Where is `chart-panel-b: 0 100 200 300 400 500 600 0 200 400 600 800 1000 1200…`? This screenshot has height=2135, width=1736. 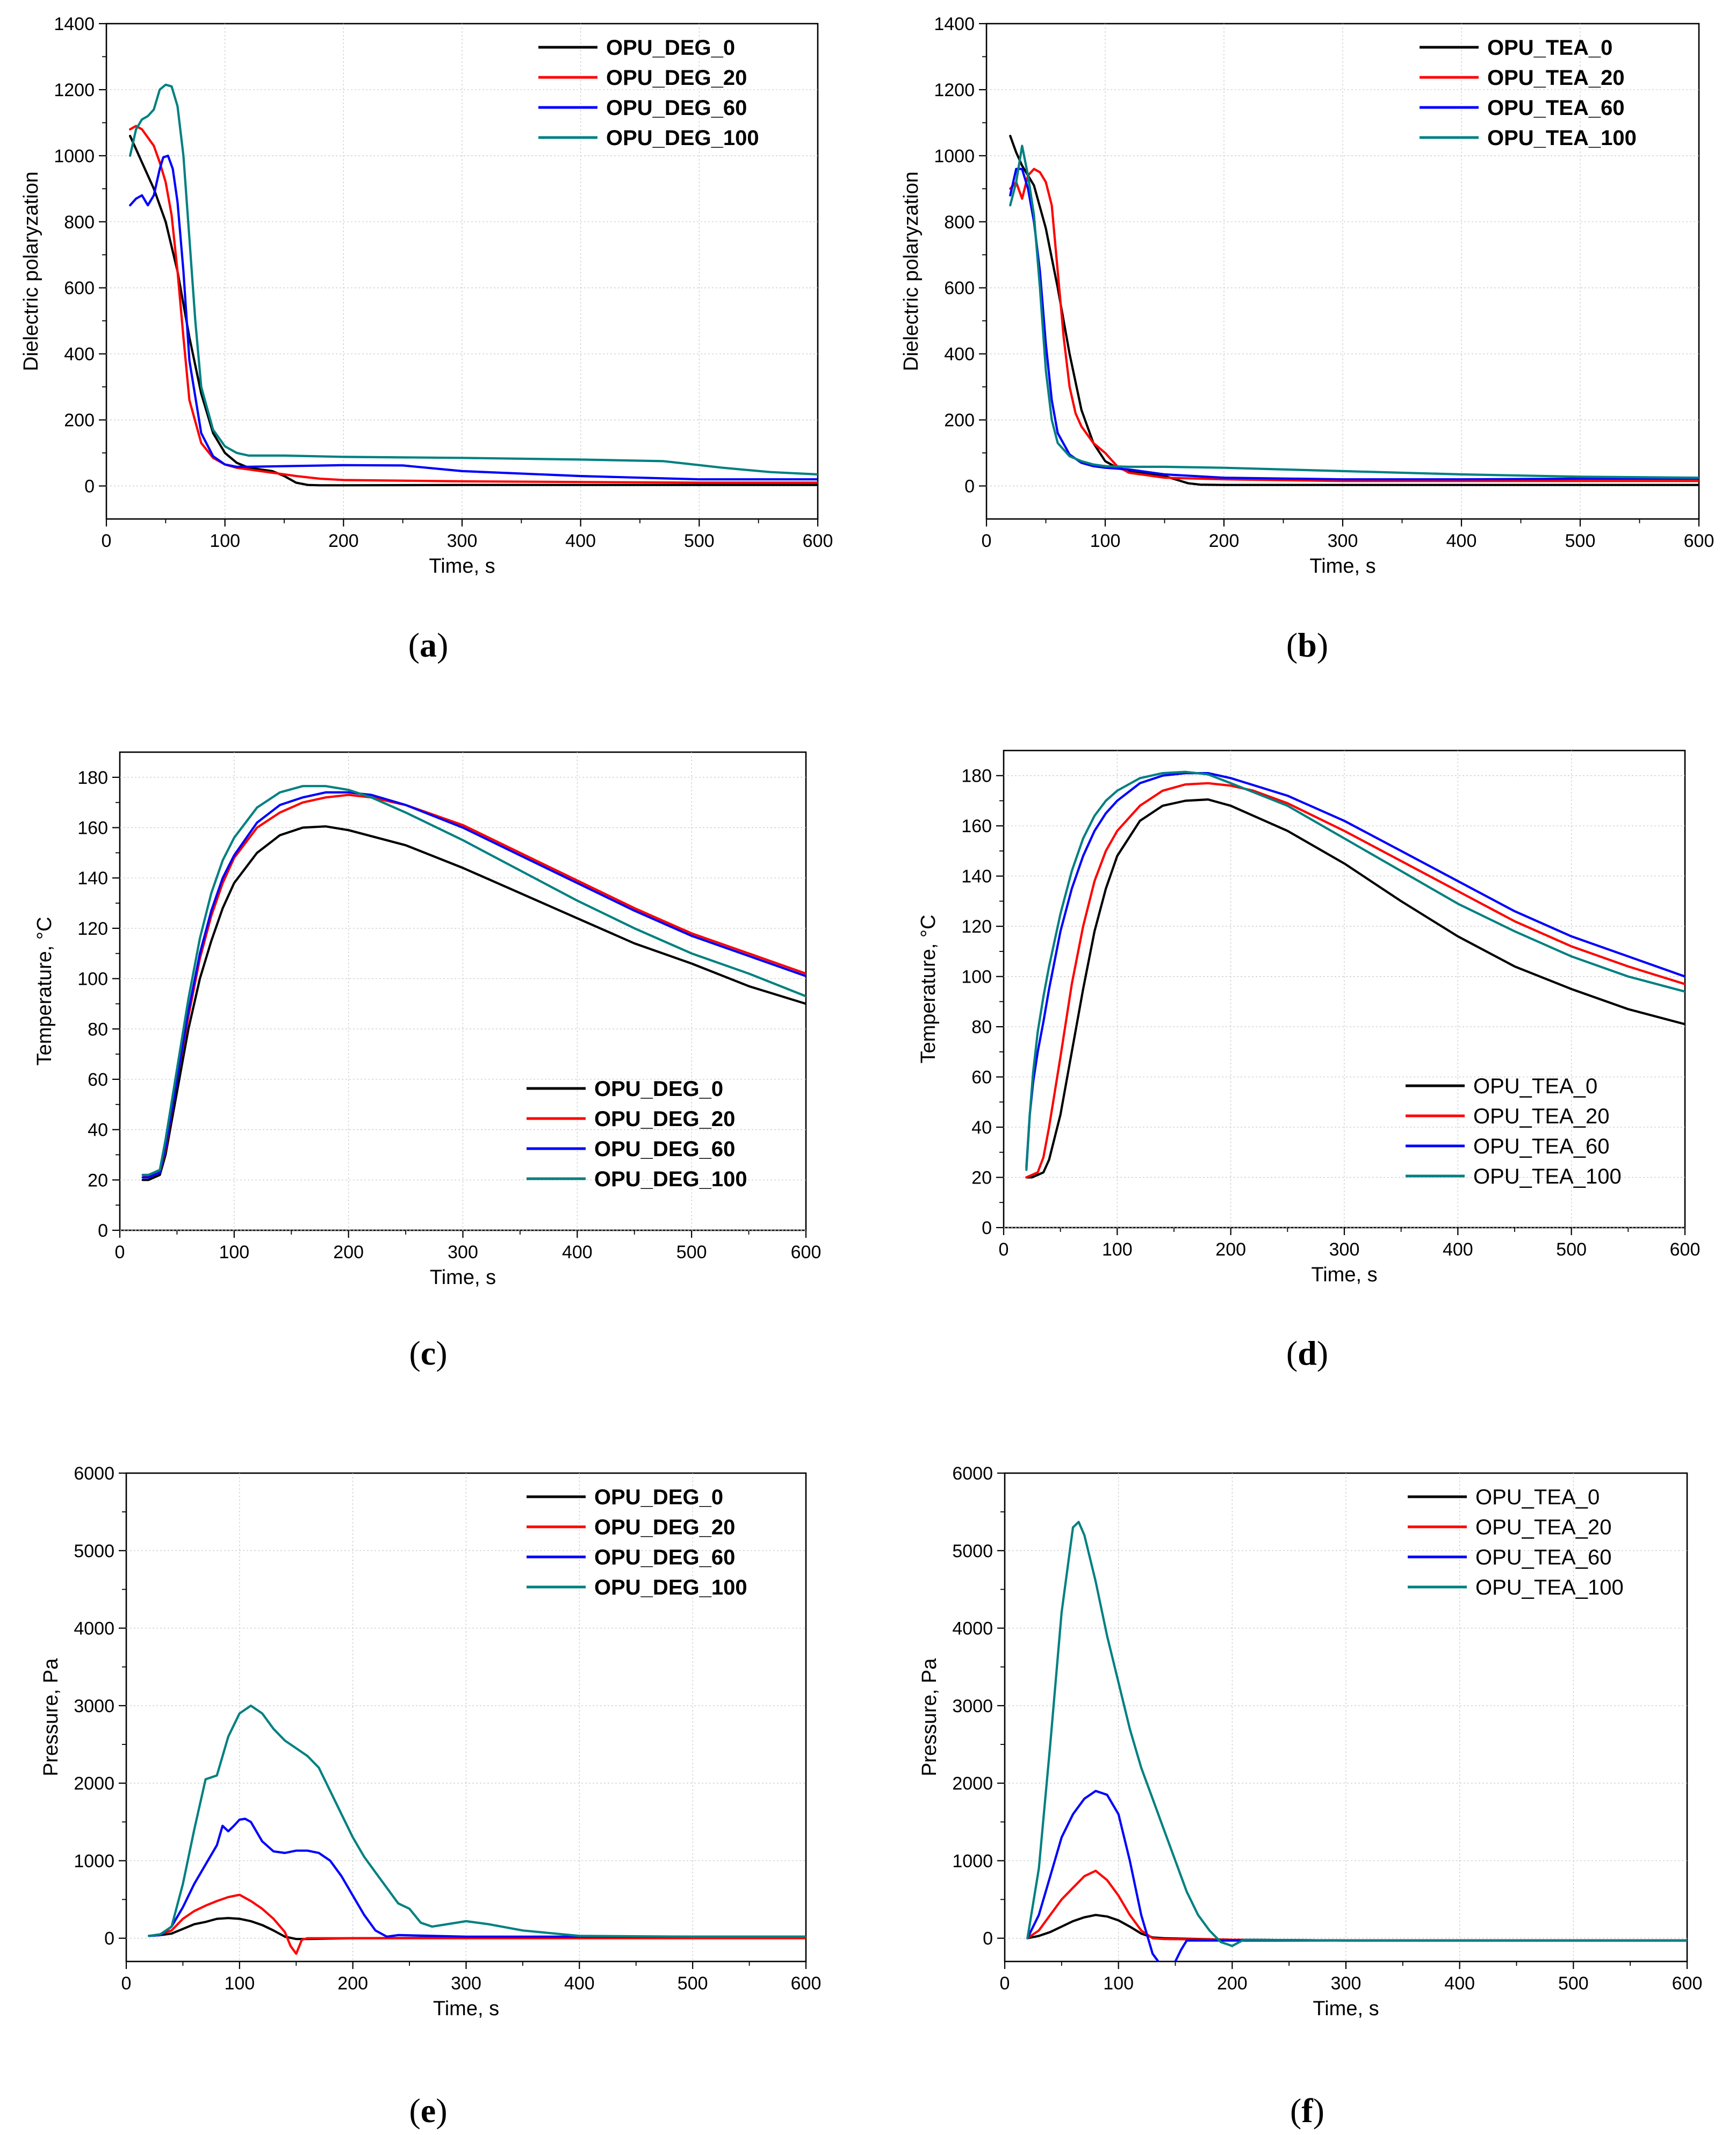
chart-panel-b: 0 100 200 300 400 500 600 0 200 400 600 800 1000 1200… is located at coordinates (1307, 339).